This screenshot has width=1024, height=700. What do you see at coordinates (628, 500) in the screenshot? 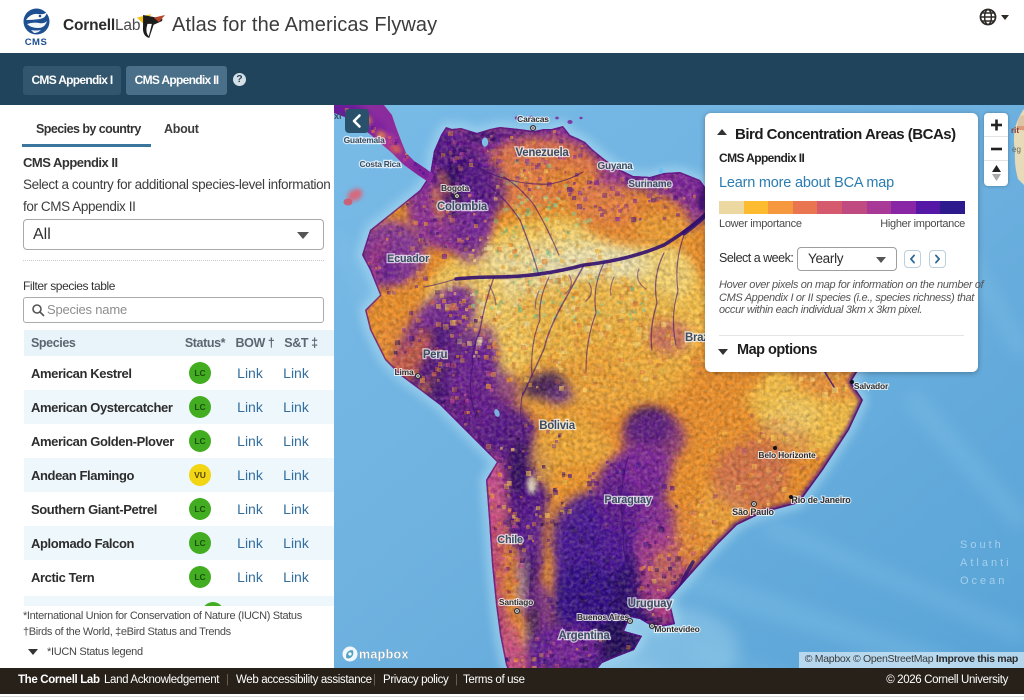
I see `svg-text: Paraguay` at bounding box center [628, 500].